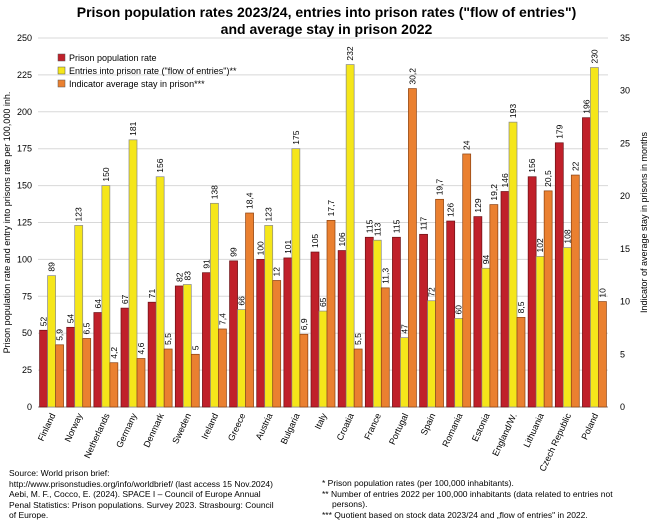 The width and height of the screenshot is (653, 524). I want to click on data-label: 30,2, so click(412, 76).